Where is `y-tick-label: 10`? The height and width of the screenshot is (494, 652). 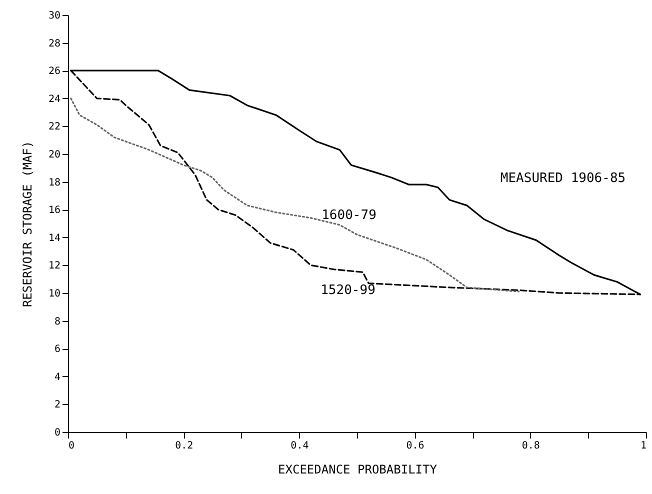 y-tick-label: 10 is located at coordinates (54, 294).